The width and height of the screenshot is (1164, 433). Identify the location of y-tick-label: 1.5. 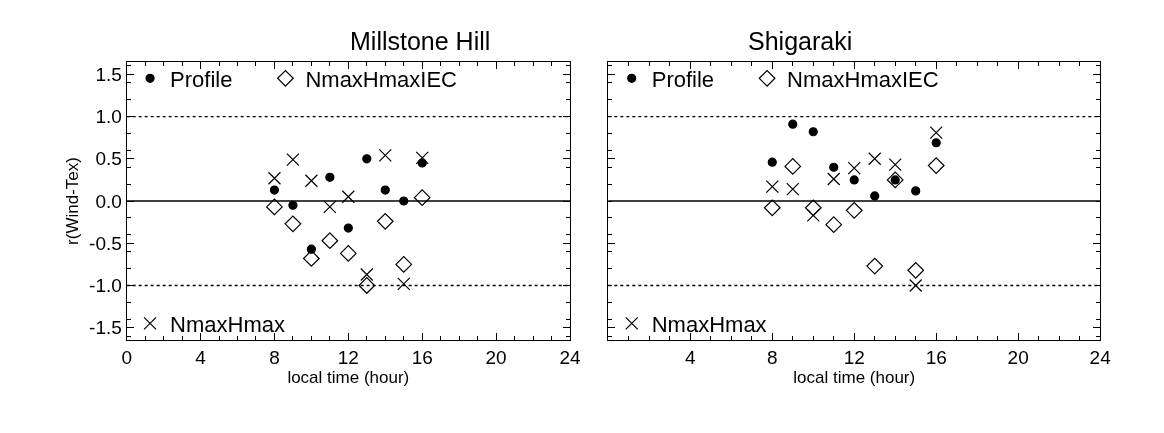
(108, 74).